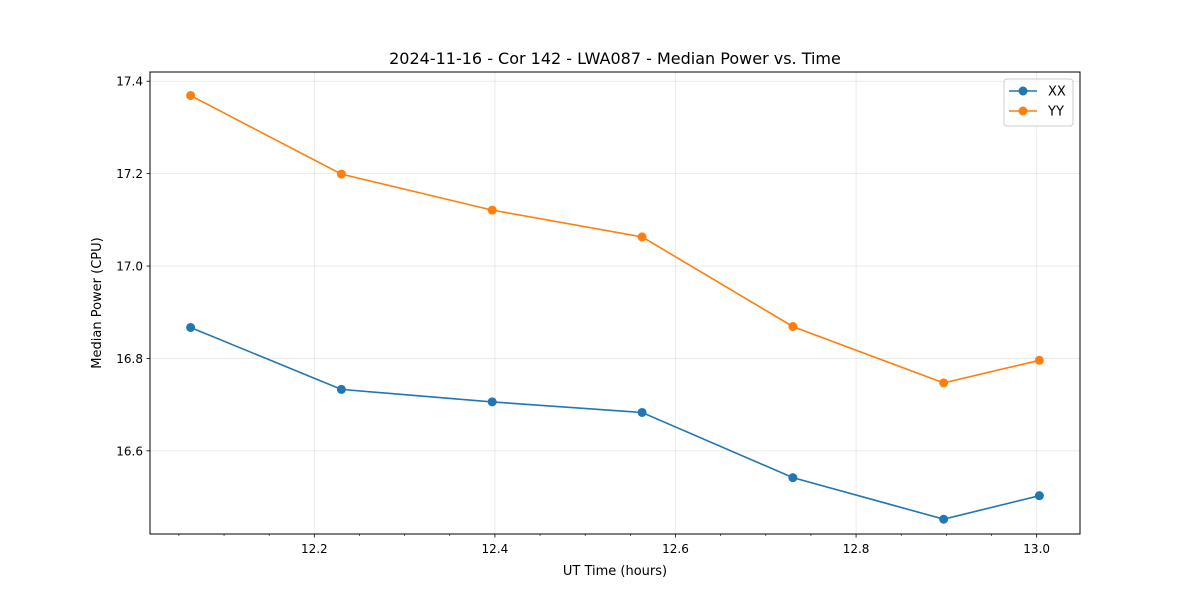  I want to click on y-tick-label: 17.0, so click(129, 267).